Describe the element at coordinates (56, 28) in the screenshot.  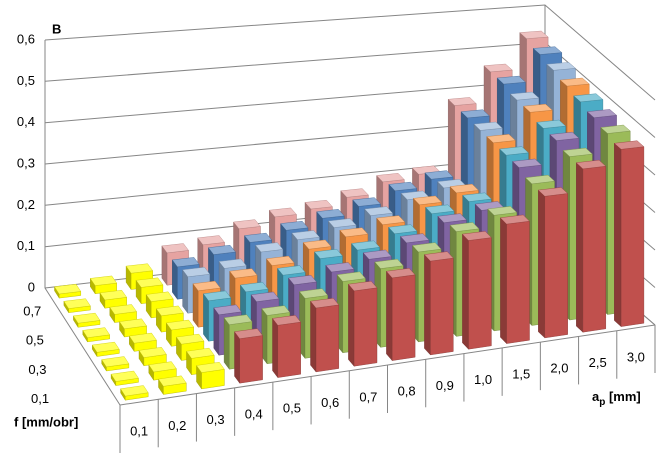
I see `y-axis-title: B` at that location.